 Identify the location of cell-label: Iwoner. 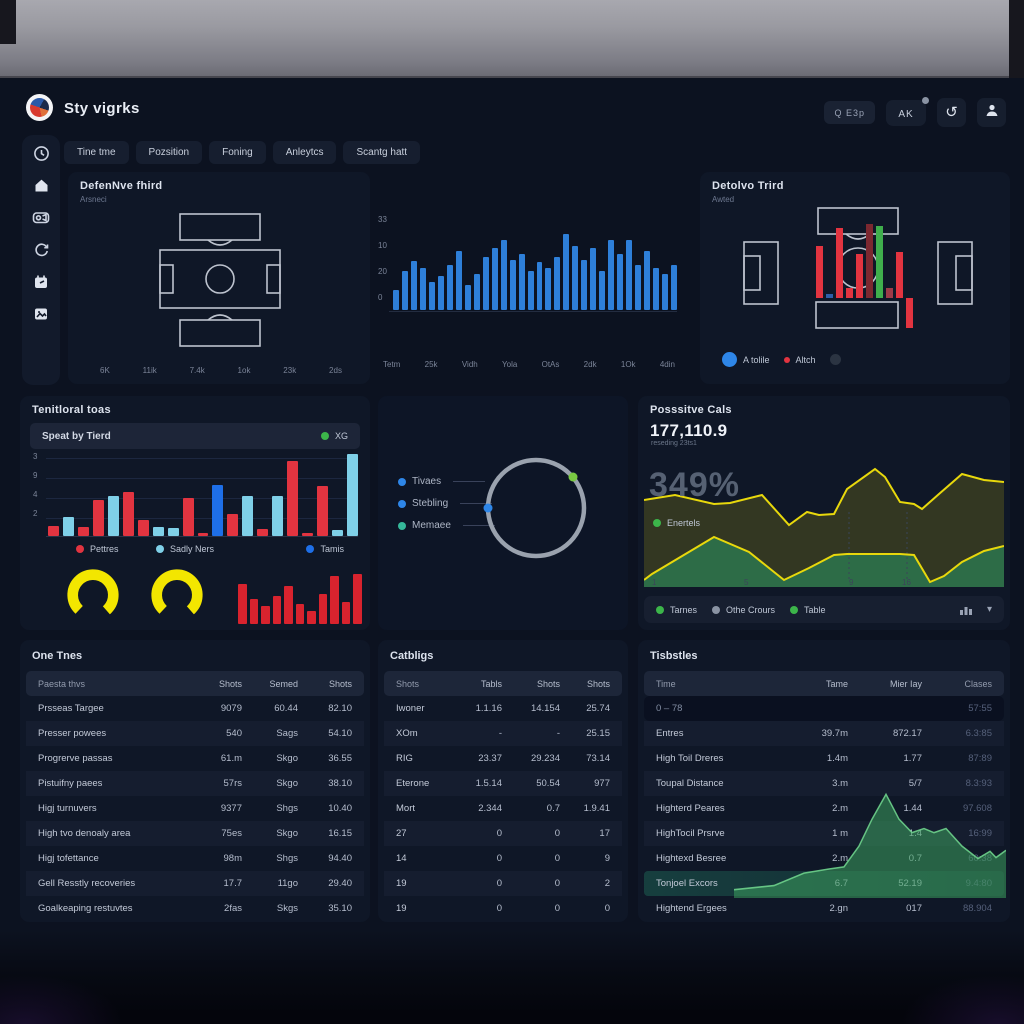
(410, 708).